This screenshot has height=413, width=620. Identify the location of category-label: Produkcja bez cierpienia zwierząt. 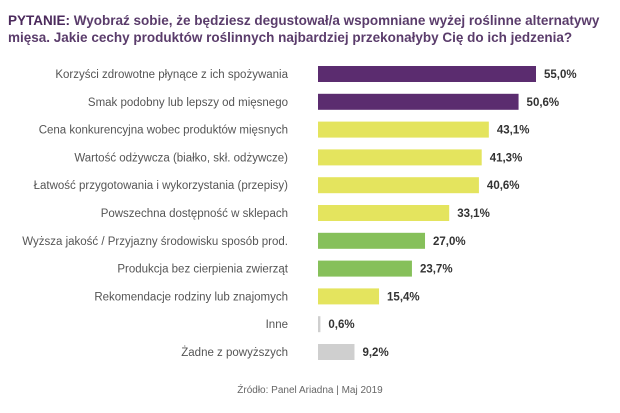
(202, 270).